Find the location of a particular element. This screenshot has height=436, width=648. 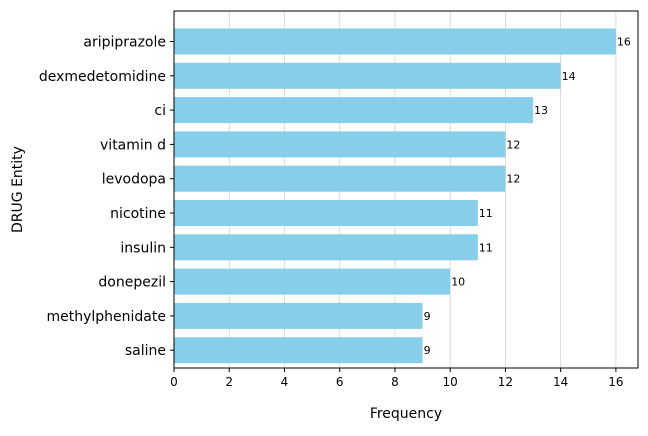

x-tick-label: 2 is located at coordinates (229, 382).